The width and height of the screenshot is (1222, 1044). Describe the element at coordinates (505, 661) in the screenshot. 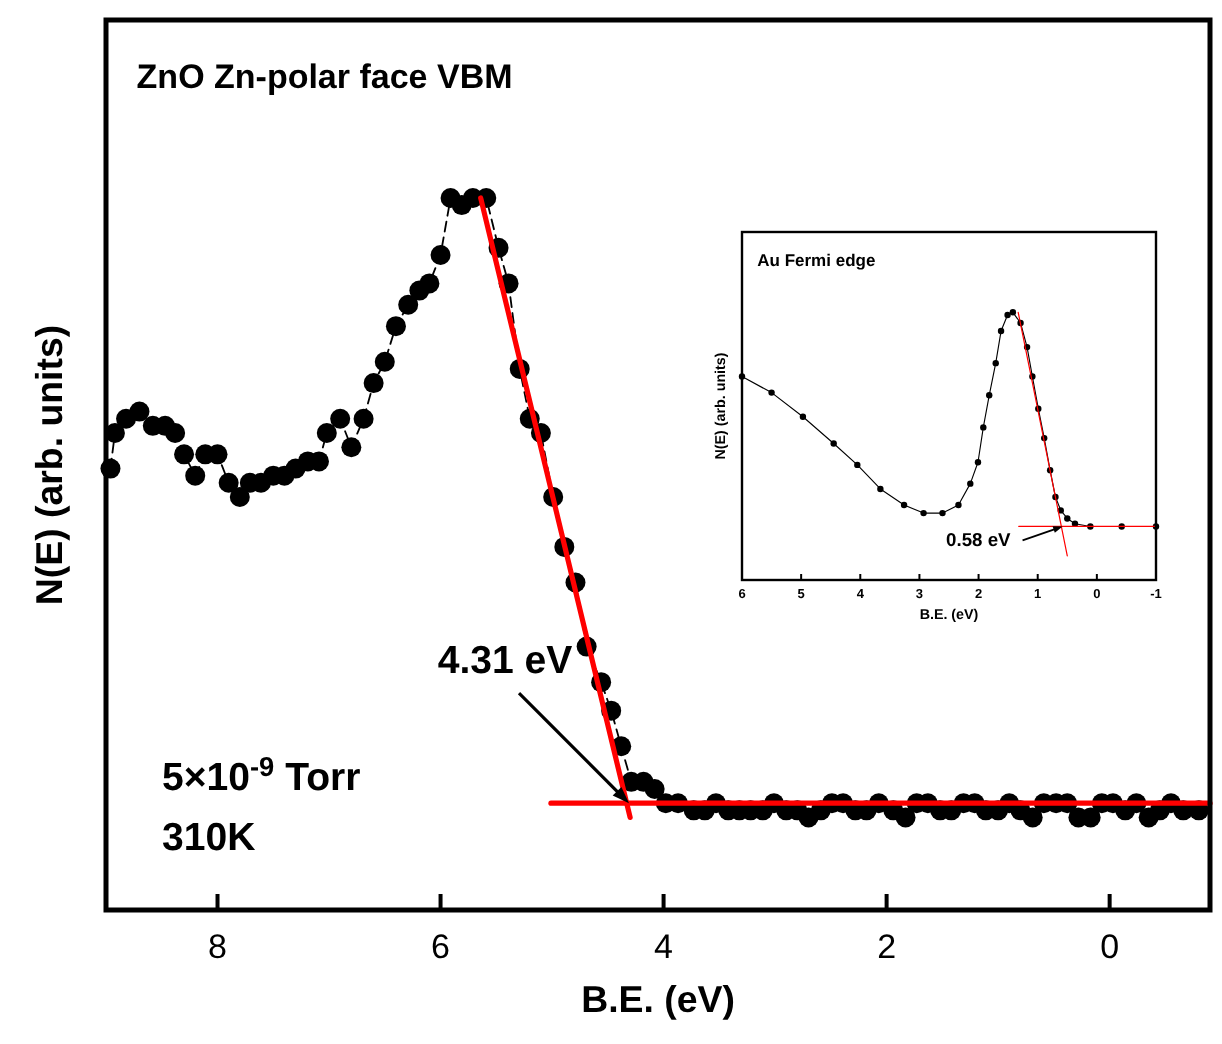

I see `annotation: 4.31 eV` at that location.